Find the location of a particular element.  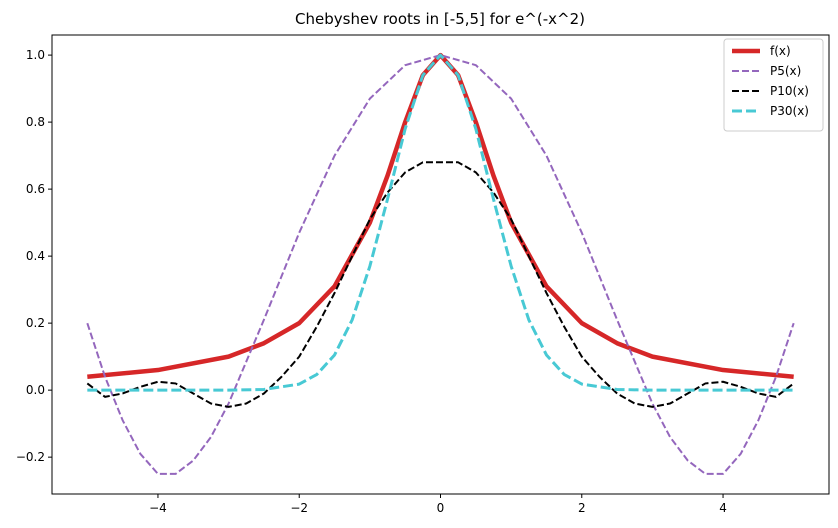

legend-label: P5(x) is located at coordinates (785, 71).